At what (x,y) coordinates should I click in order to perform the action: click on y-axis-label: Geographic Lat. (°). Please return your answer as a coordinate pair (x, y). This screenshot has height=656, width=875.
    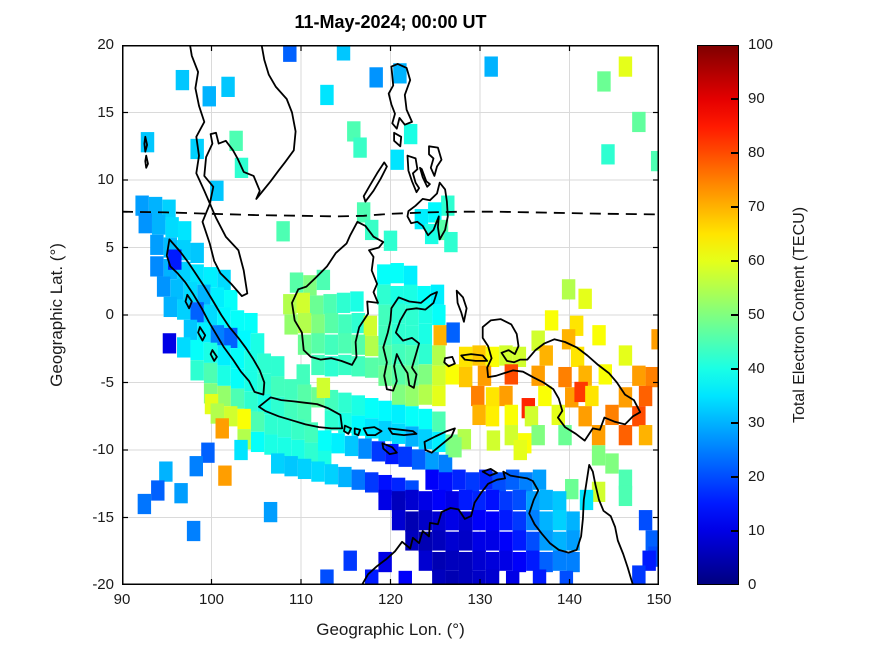
    Looking at the image, I should click on (56, 315).